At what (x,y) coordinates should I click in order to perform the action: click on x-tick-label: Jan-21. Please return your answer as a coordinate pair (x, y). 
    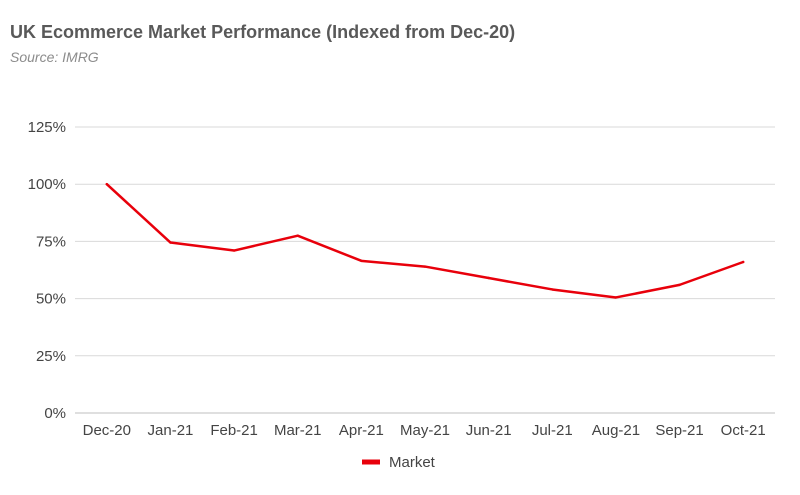
    Looking at the image, I should click on (171, 430).